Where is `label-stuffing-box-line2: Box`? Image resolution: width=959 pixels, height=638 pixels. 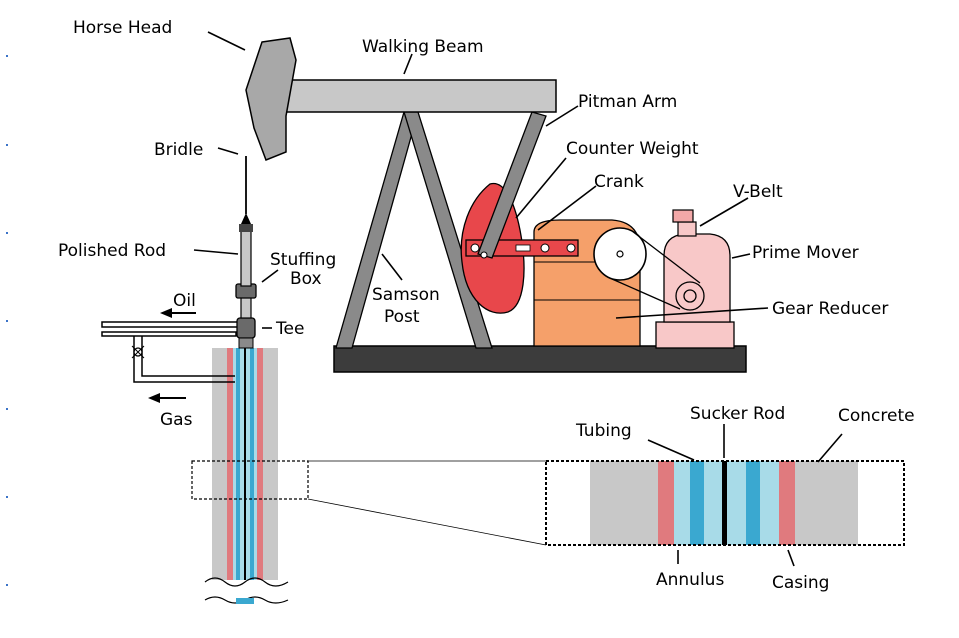
label-stuffing-box-line2: Box is located at coordinates (306, 279).